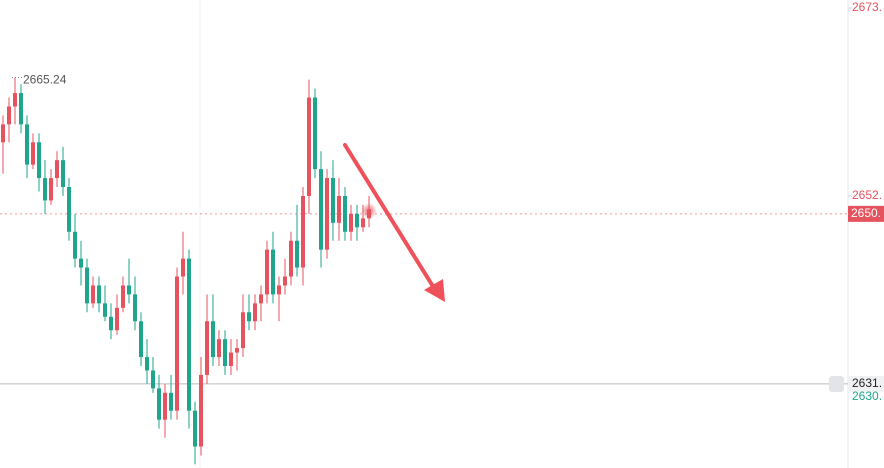 The height and width of the screenshot is (468, 884). I want to click on bid-label: 2630., so click(867, 396).